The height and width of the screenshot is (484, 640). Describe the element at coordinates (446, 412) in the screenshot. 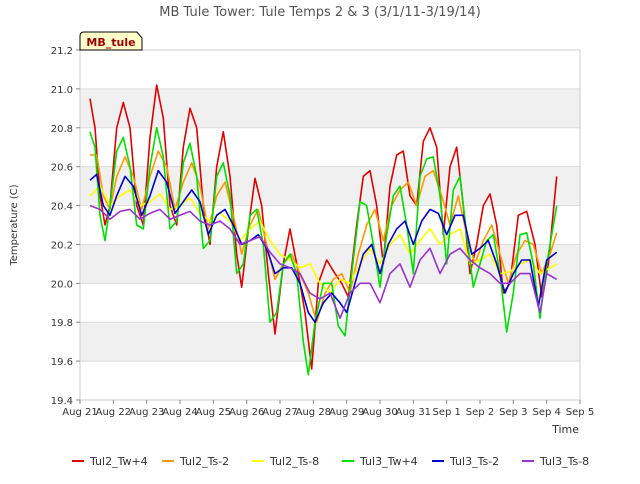

I see `x-tick-label: Sep 1` at that location.